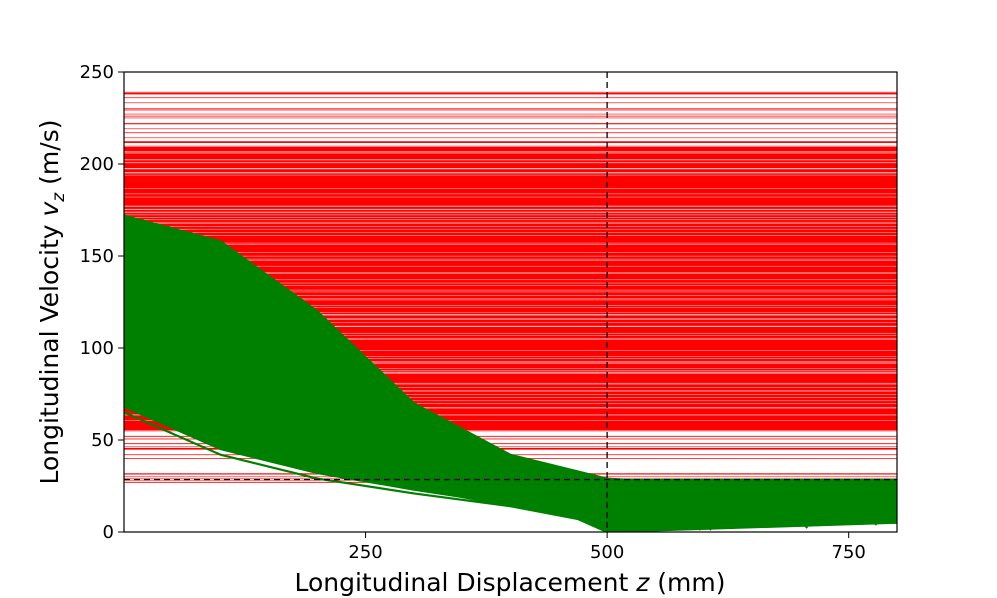 This screenshot has width=997, height=598. Describe the element at coordinates (97, 256) in the screenshot. I see `y-tick-label-3: 150` at that location.